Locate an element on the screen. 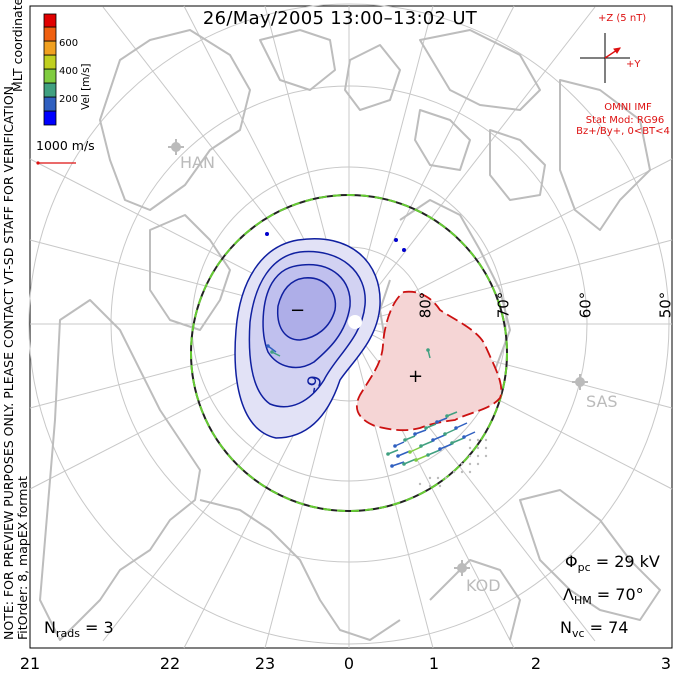 This screenshot has height=674, width=680. negative-cell-gap is located at coordinates (355, 322).